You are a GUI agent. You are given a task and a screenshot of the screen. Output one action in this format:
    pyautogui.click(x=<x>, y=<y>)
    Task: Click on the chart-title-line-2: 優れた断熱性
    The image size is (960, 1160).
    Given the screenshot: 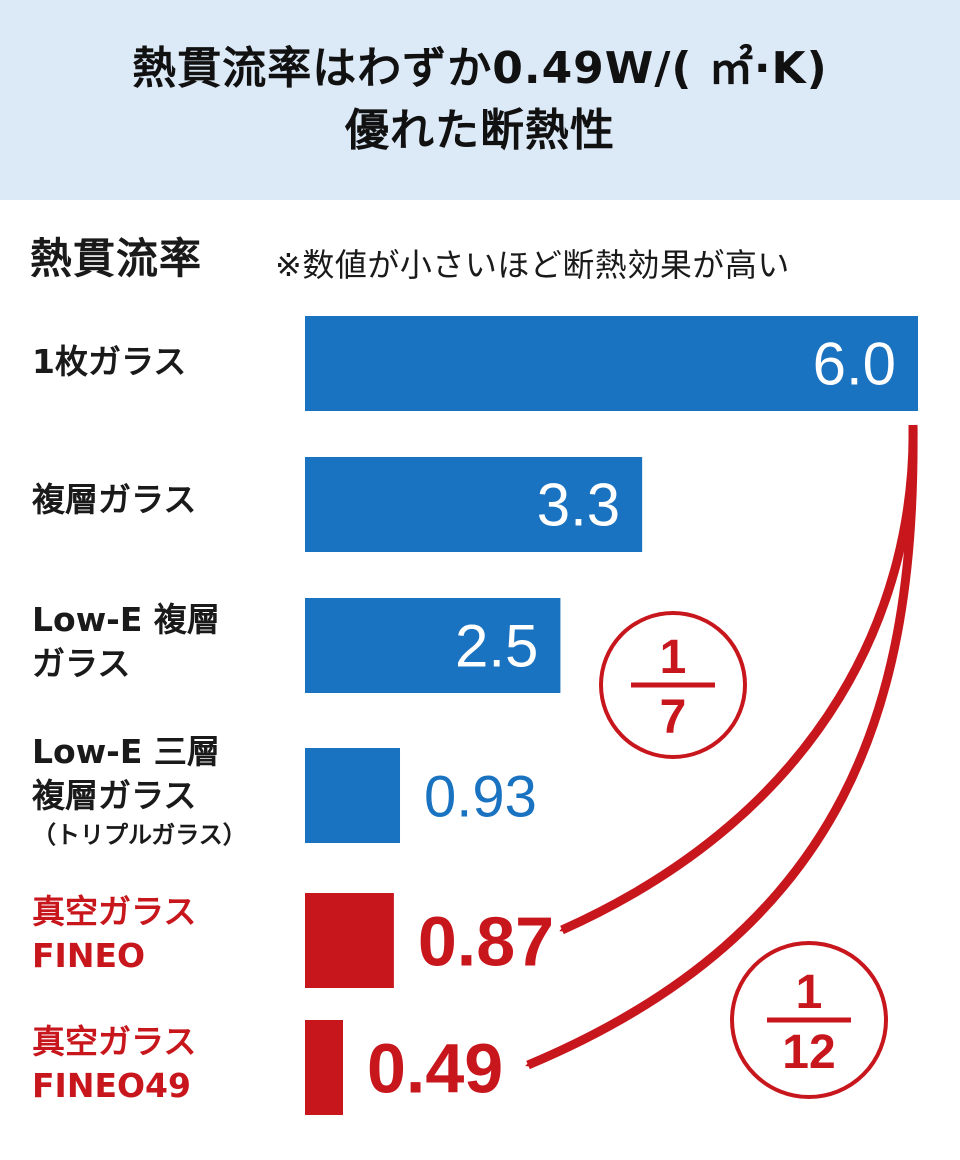 What is the action you would take?
    pyautogui.click(x=480, y=130)
    